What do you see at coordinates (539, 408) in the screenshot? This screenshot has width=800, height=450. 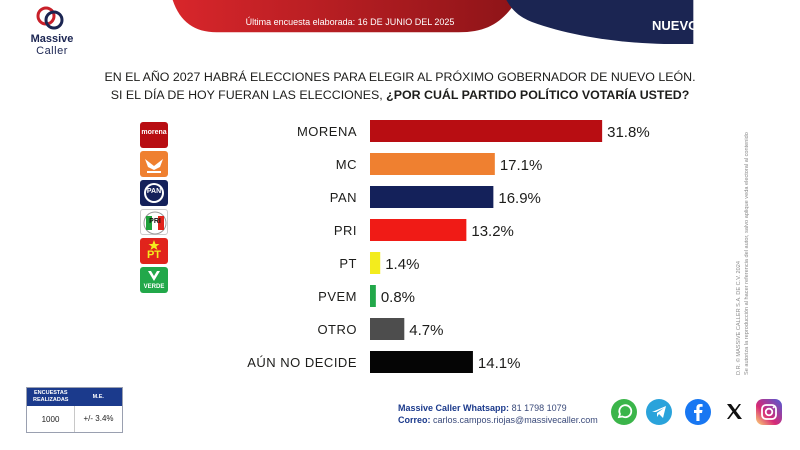 I see `whatsapp-number: 81 1798 1079` at bounding box center [539, 408].